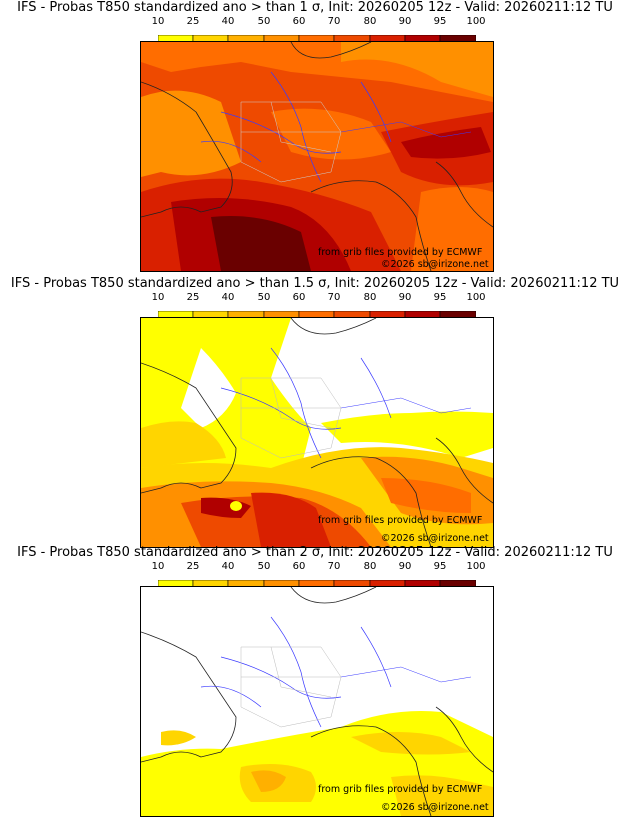  What do you see at coordinates (317, 584) in the screenshot?
I see `colorbar-swatches` at bounding box center [317, 584].